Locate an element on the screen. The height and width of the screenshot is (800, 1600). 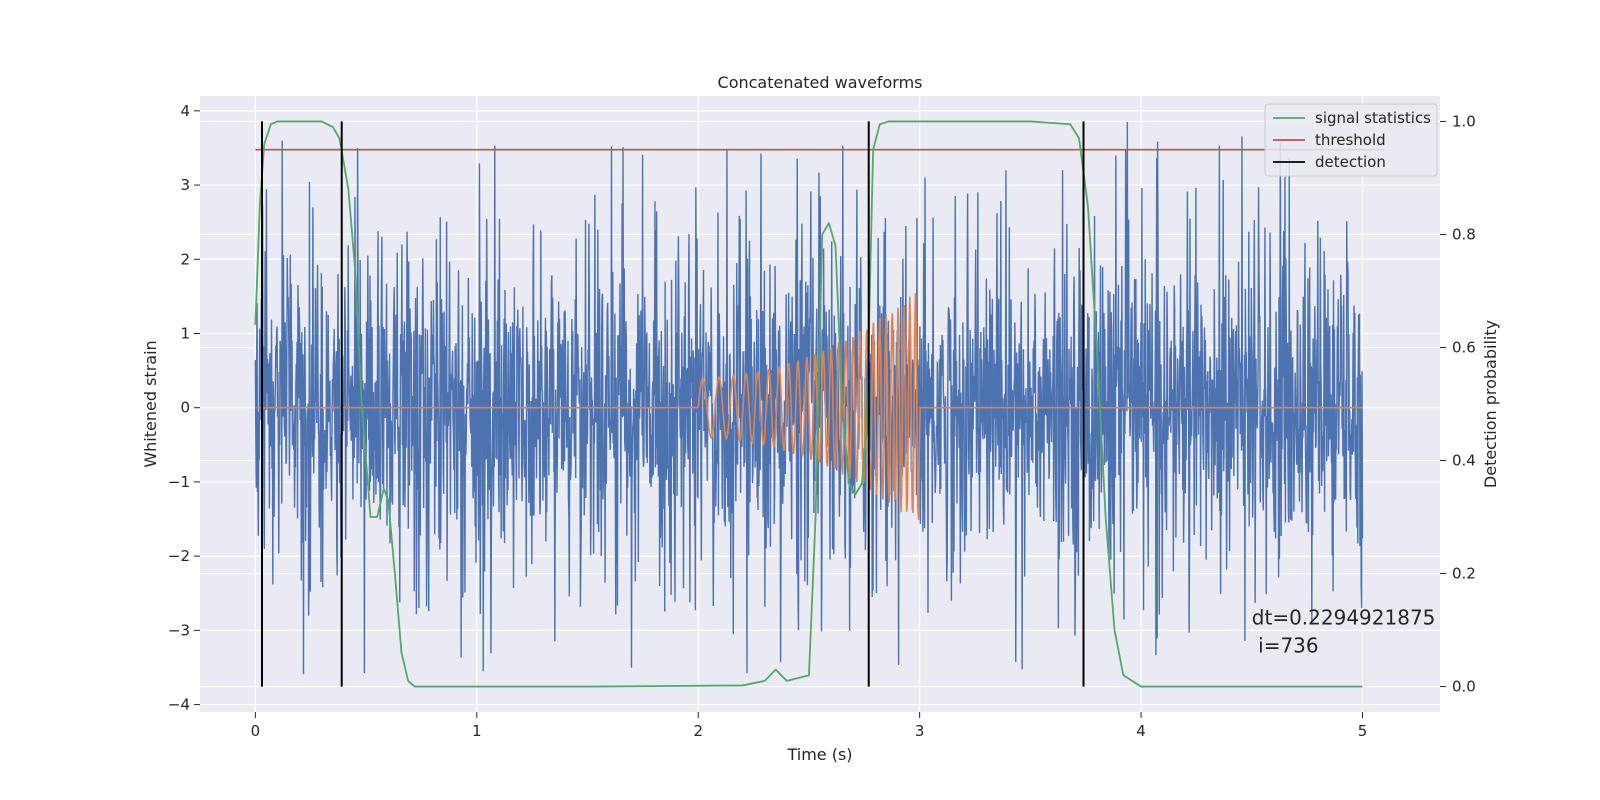
y2-axis-label: Detection probability is located at coordinates (1490, 404).